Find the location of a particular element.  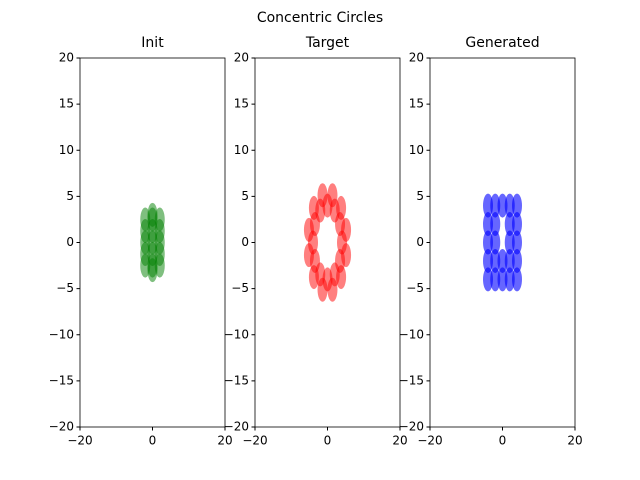

figure-title: Concentric Circles is located at coordinates (320, 18).